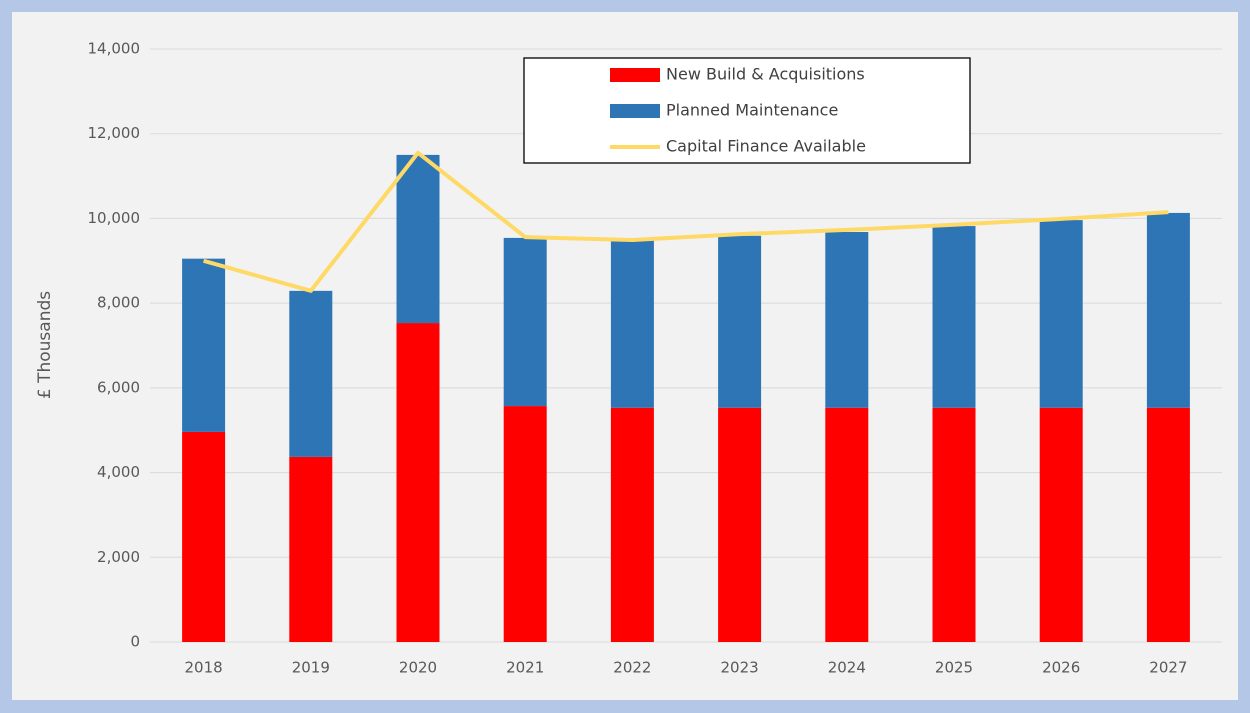 The width and height of the screenshot is (1250, 713). I want to click on y-tick-label: 12,000, so click(114, 133).